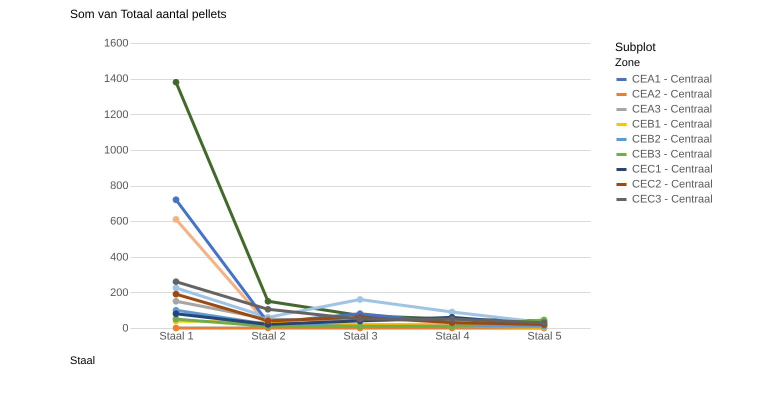 Image resolution: width=772 pixels, height=404 pixels. What do you see at coordinates (176, 336) in the screenshot?
I see `x-tick-label: Staal 1` at bounding box center [176, 336].